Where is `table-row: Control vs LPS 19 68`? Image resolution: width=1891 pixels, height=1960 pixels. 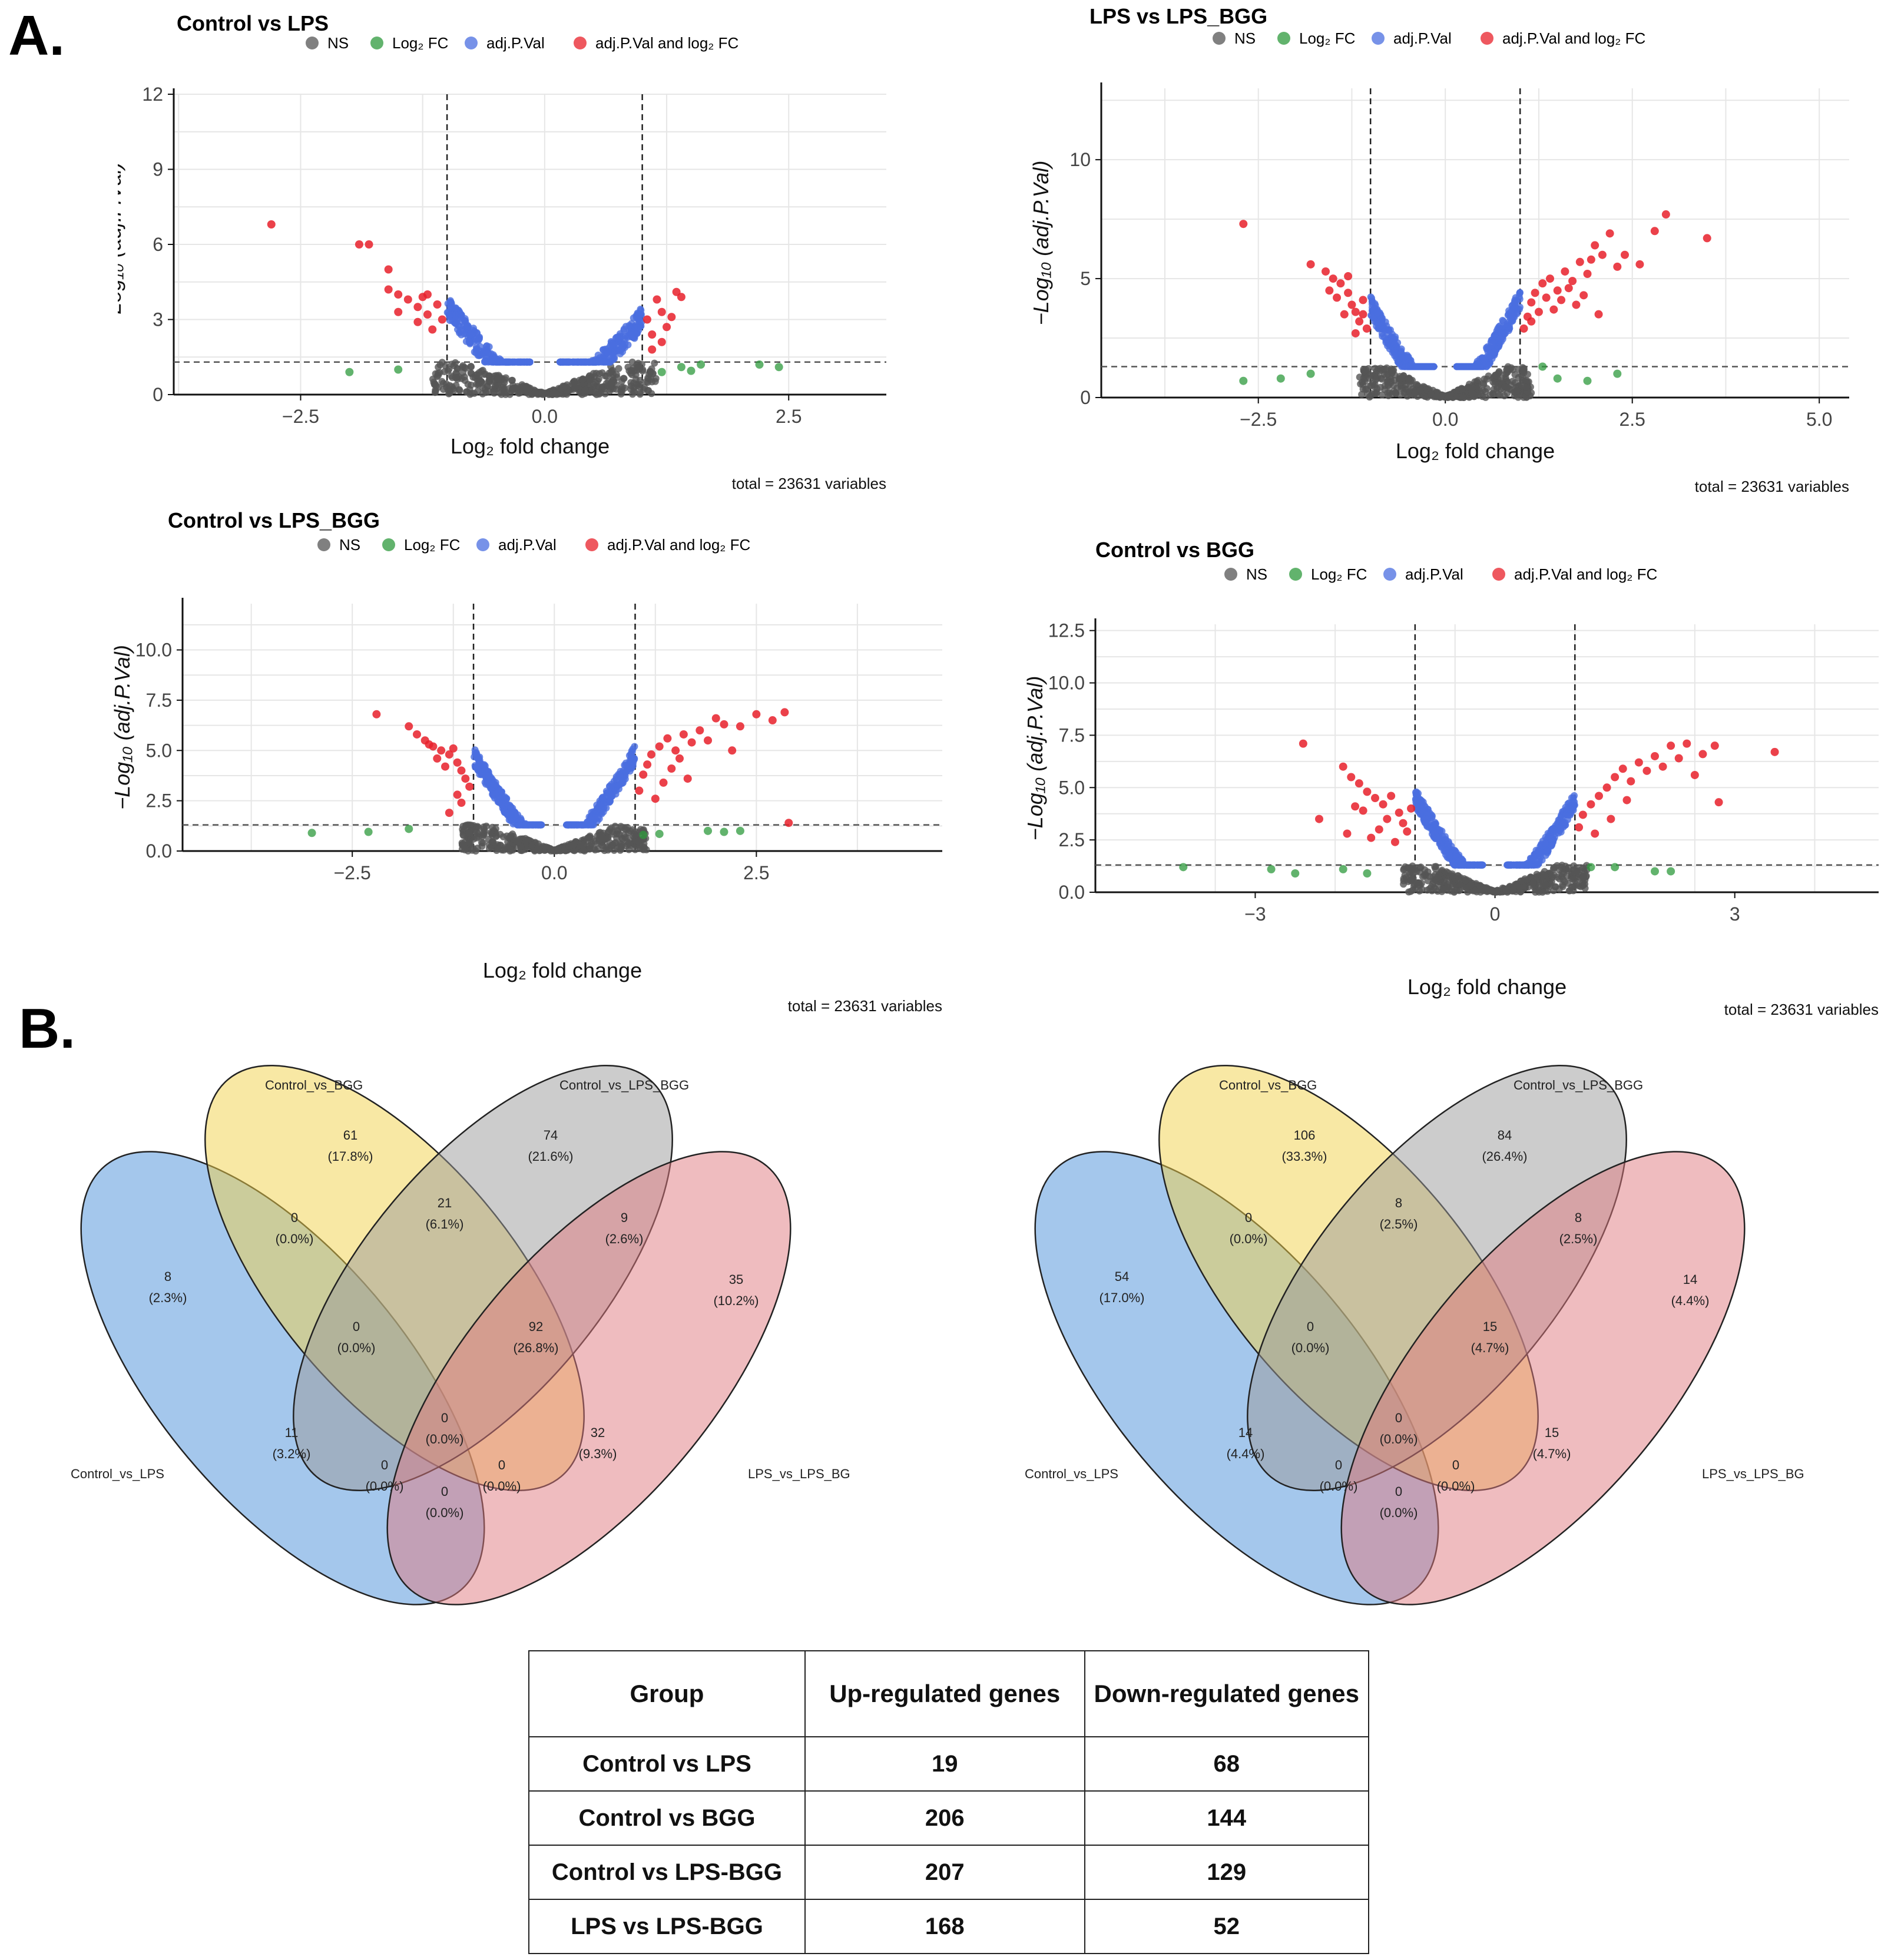 table-row: Control vs LPS 19 68 is located at coordinates (949, 1764).